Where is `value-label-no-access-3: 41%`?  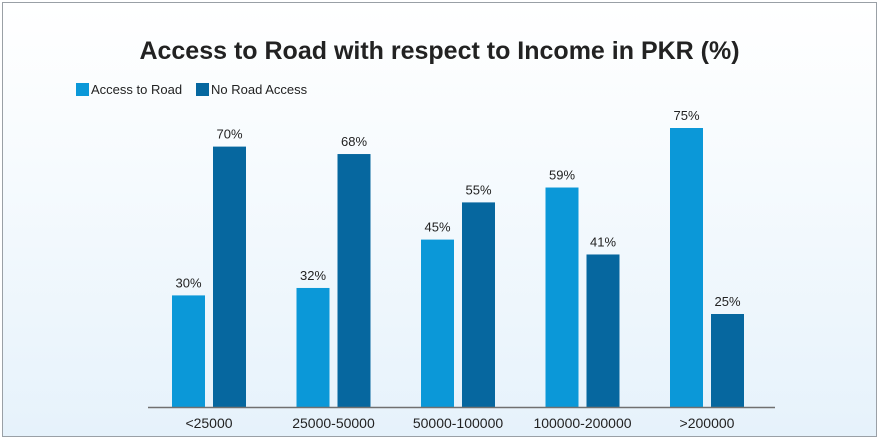
value-label-no-access-3: 41% is located at coordinates (603, 241).